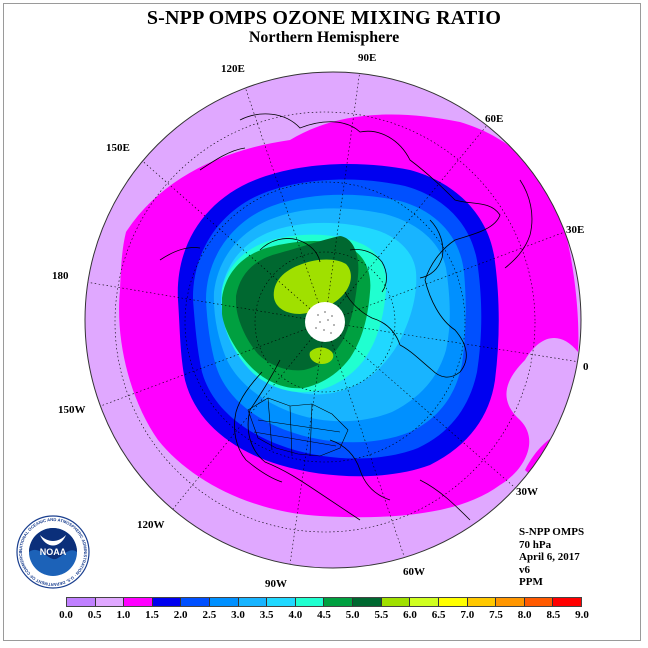 This screenshot has height=648, width=648. What do you see at coordinates (324, 18) in the screenshot?
I see `figure-title: S-NPP OMPS OZONE MIXING RATIO` at bounding box center [324, 18].